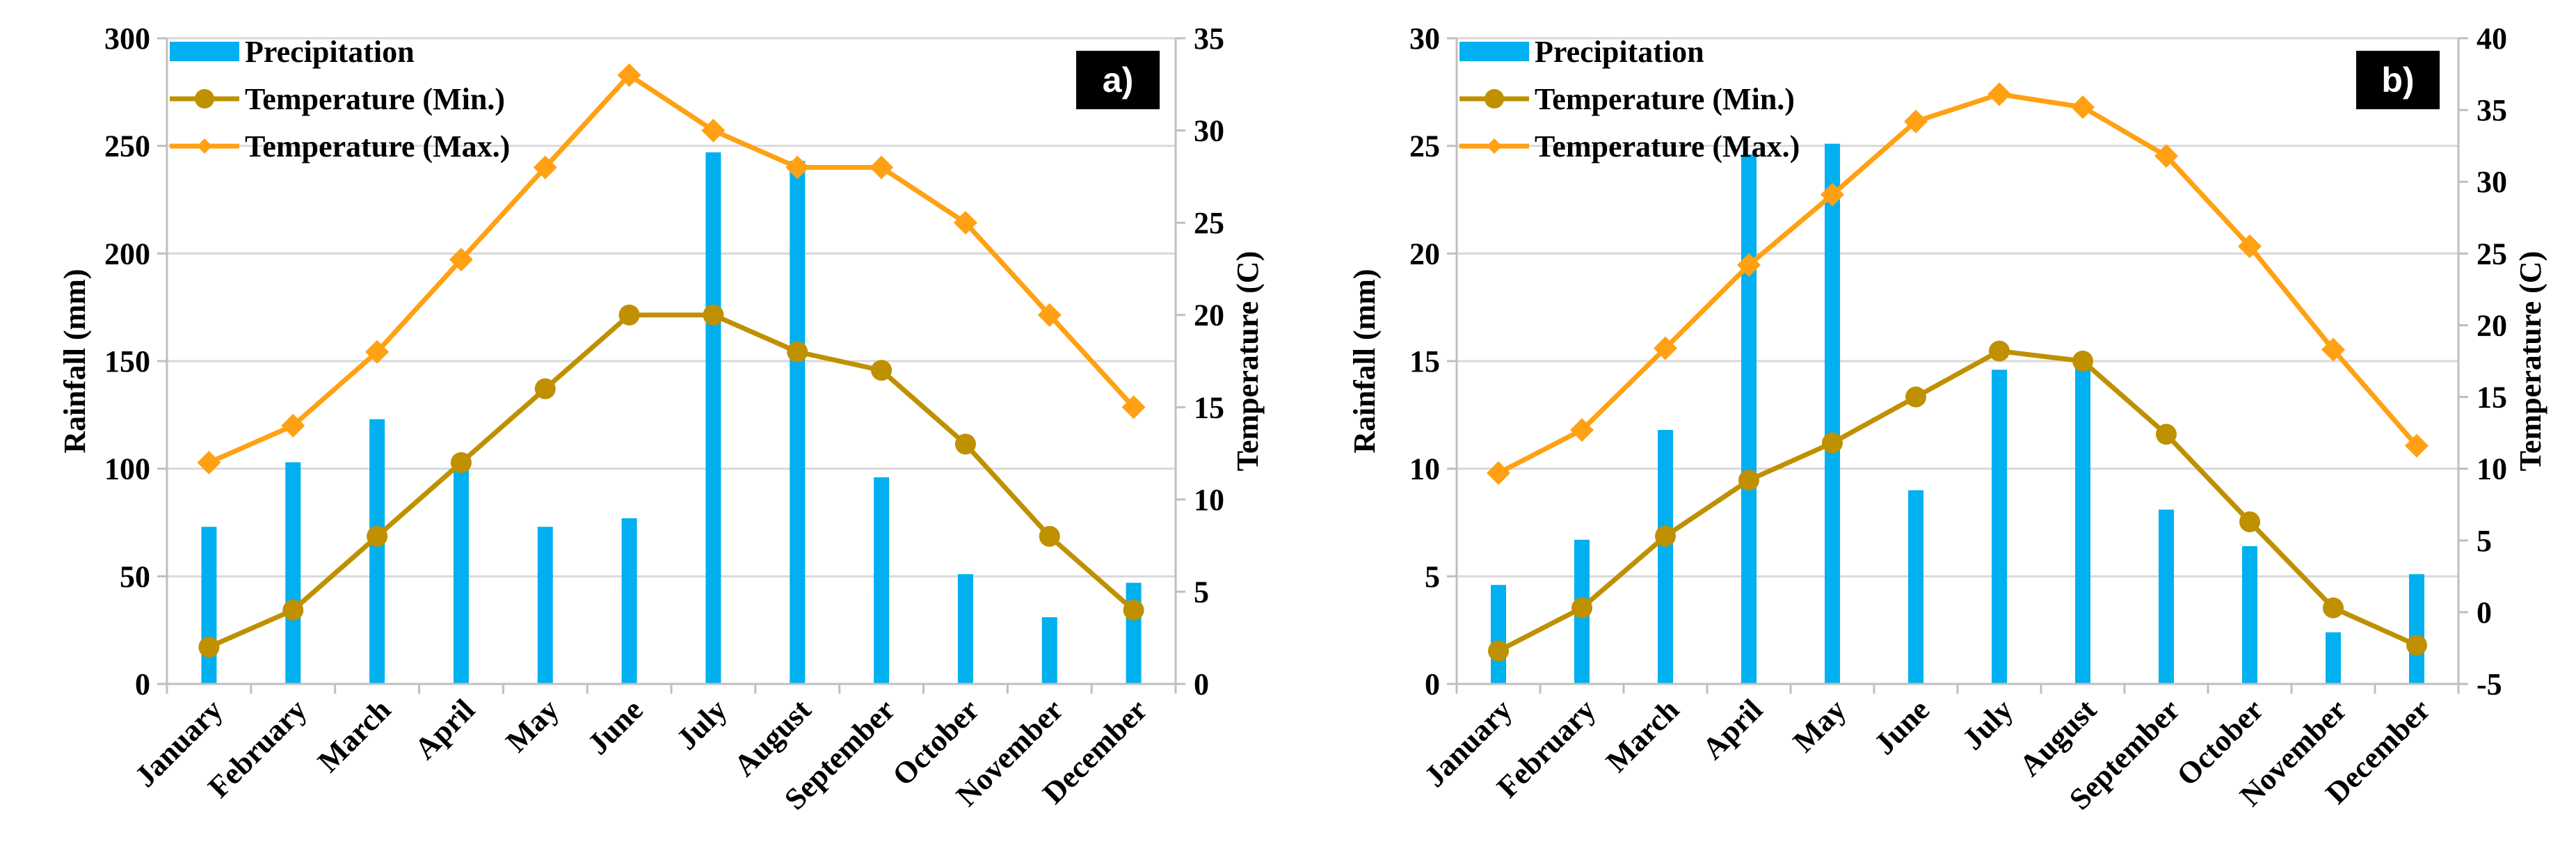 The height and width of the screenshot is (853, 2576). What do you see at coordinates (2492, 39) in the screenshot?
I see `right-tick-label: 40` at bounding box center [2492, 39].